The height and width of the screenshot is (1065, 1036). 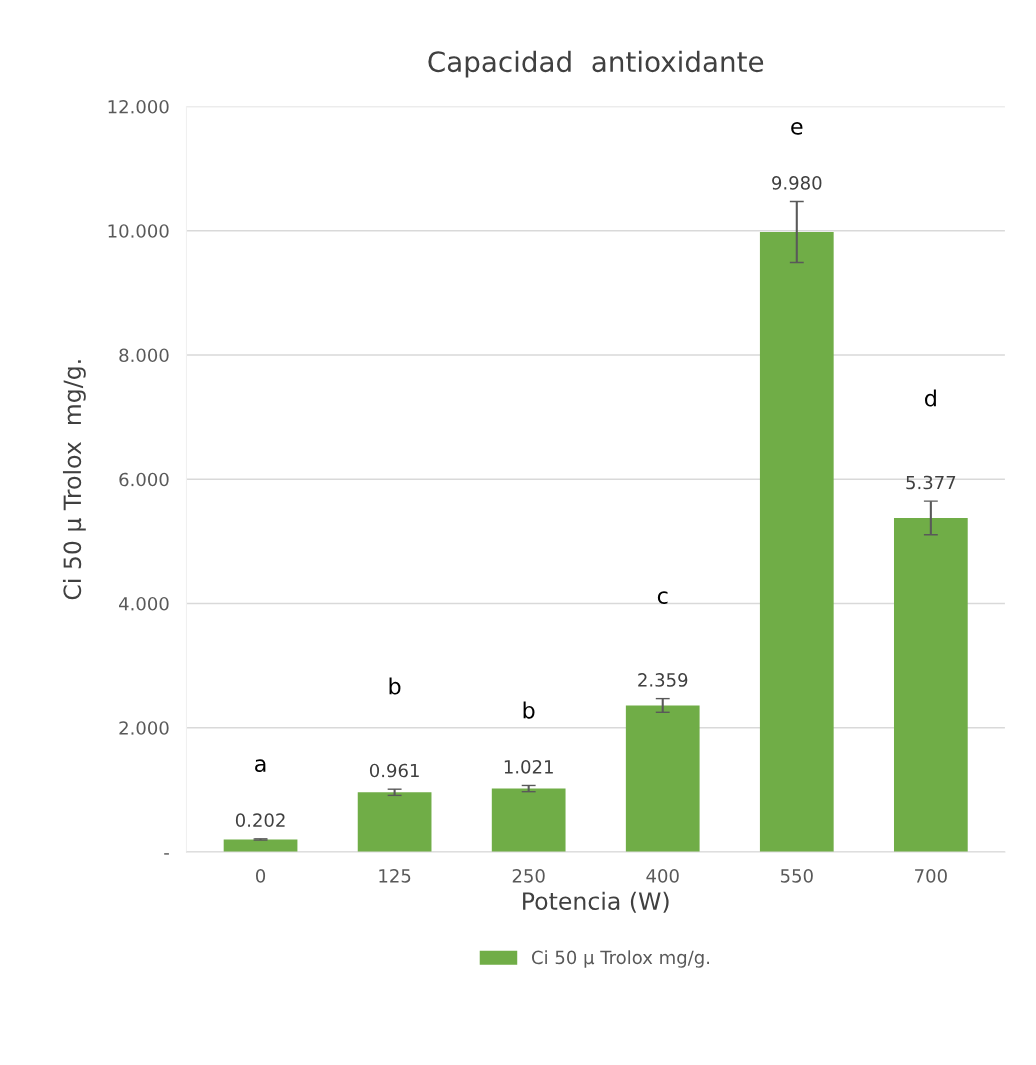 What do you see at coordinates (260, 766) in the screenshot?
I see `annotation: a` at bounding box center [260, 766].